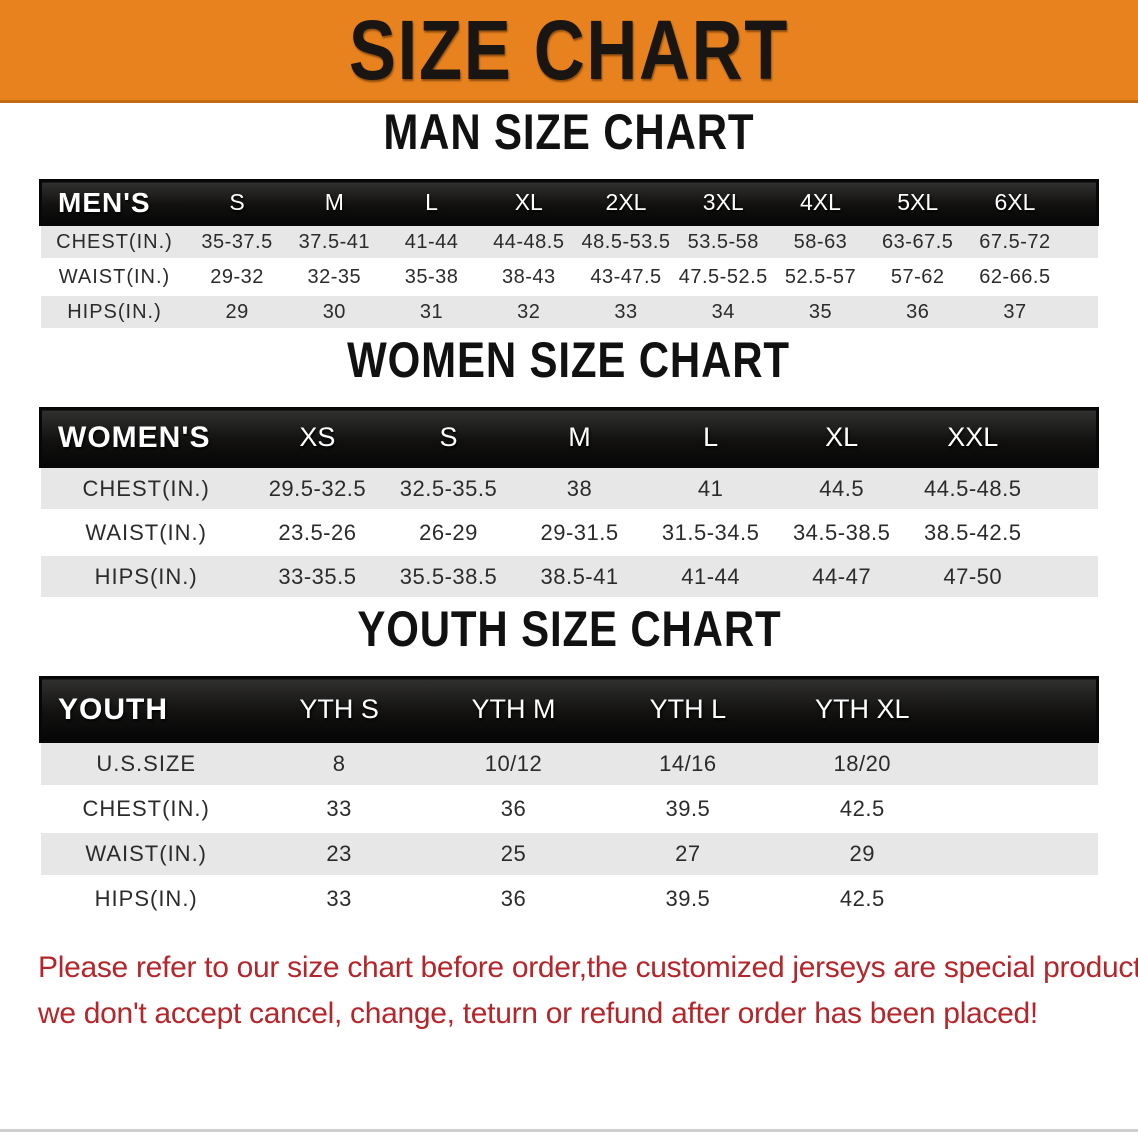  I want to click on table-row: WAIST(IN.) 23 25 27 29, so click(569, 854).